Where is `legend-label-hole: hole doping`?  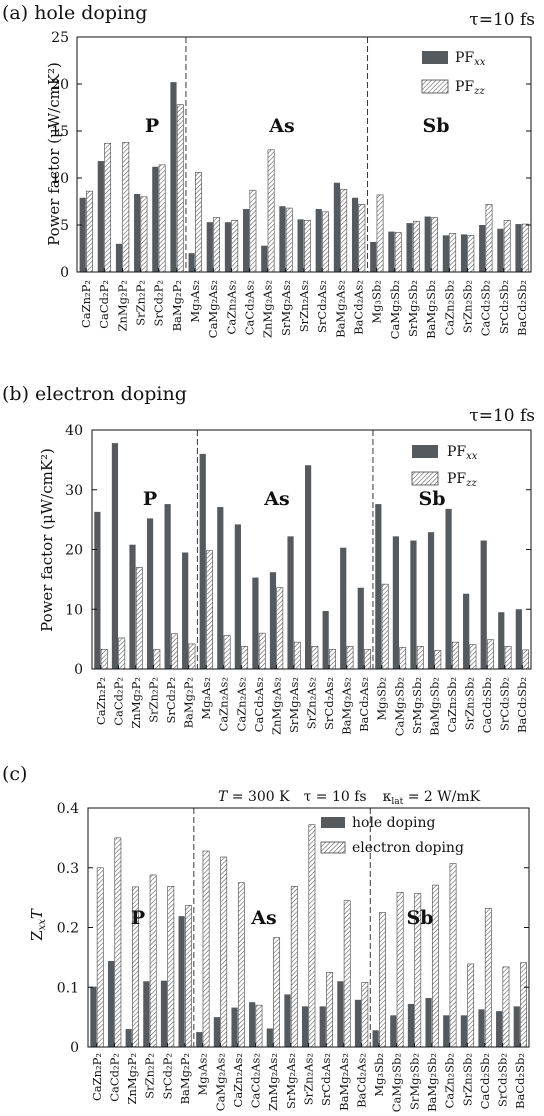 legend-label-hole: hole doping is located at coordinates (394, 823).